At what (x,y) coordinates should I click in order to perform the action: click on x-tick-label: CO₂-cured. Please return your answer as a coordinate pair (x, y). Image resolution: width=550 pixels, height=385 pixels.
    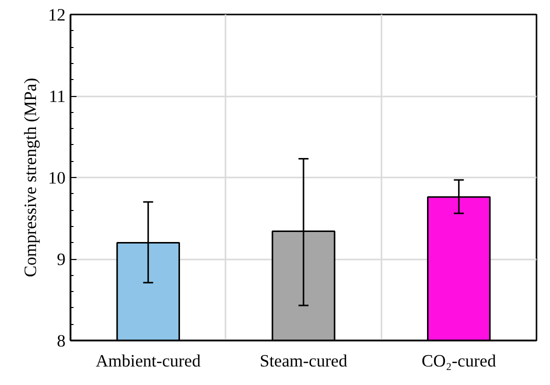
    Looking at the image, I should click on (459, 361).